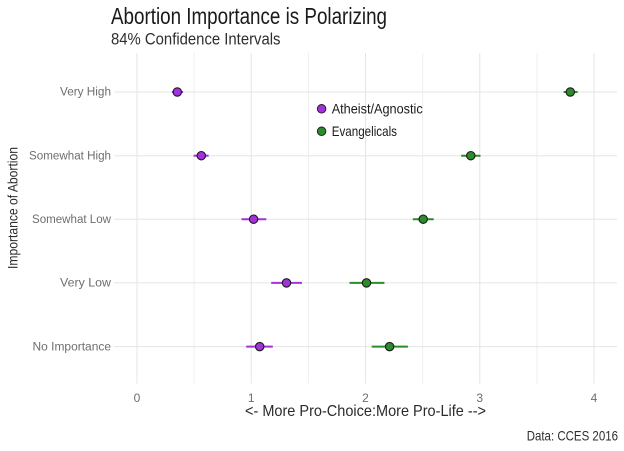  I want to click on svg-text: Somewhat Low, so click(72, 220).